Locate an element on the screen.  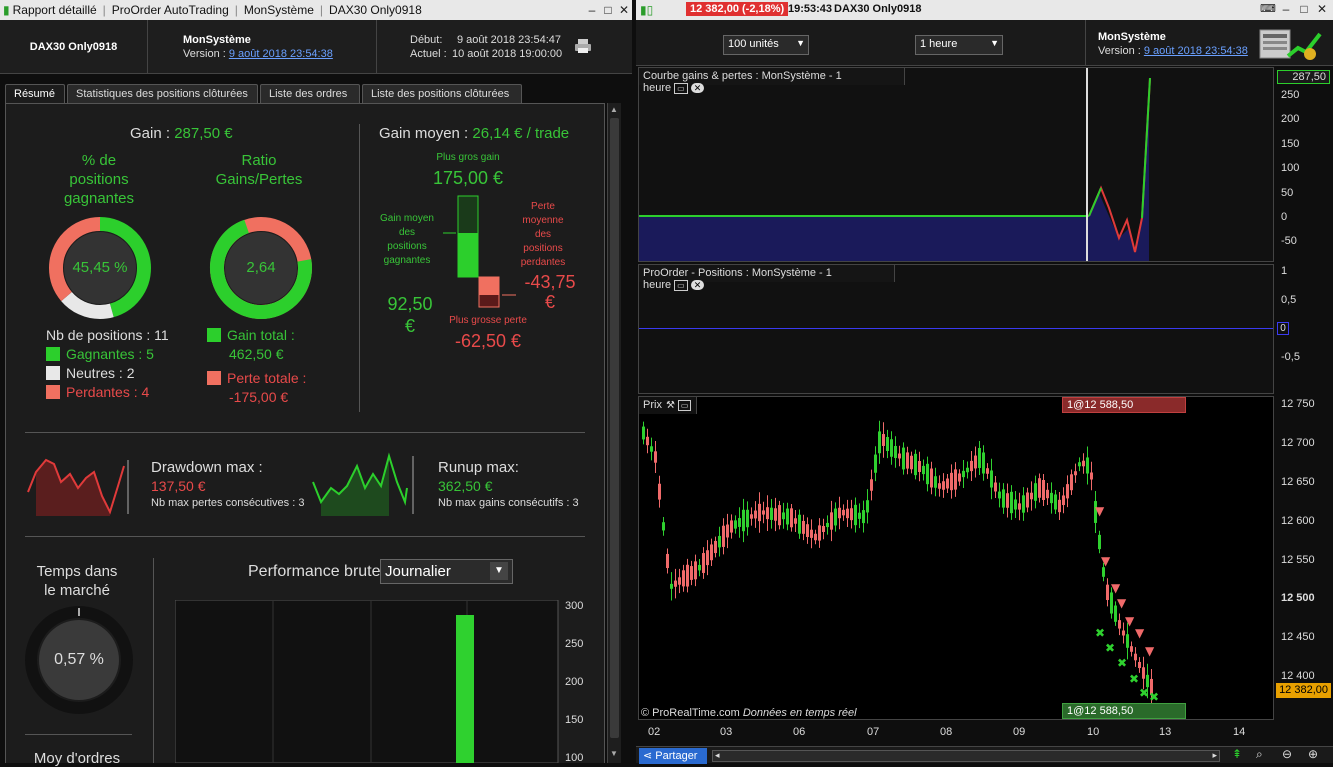
gagnantes-label: Gagnantes : 5 is located at coordinates (110, 354).